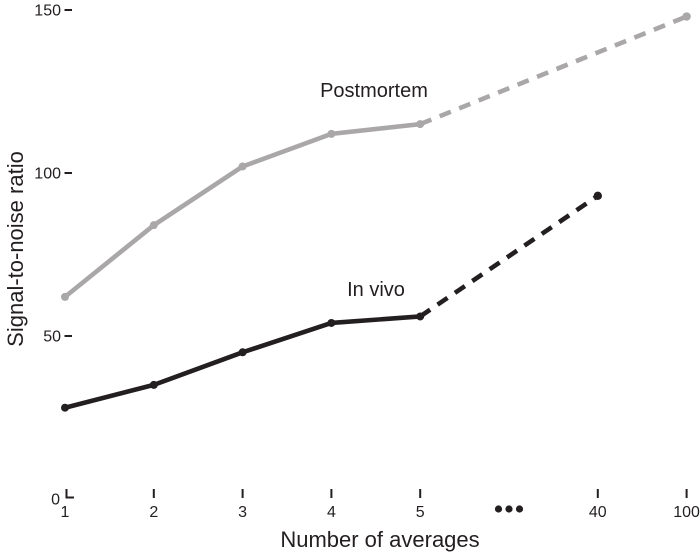 Image resolution: width=700 pixels, height=555 pixels. What do you see at coordinates (47, 174) in the screenshot?
I see `y-tick-label: 100` at bounding box center [47, 174].